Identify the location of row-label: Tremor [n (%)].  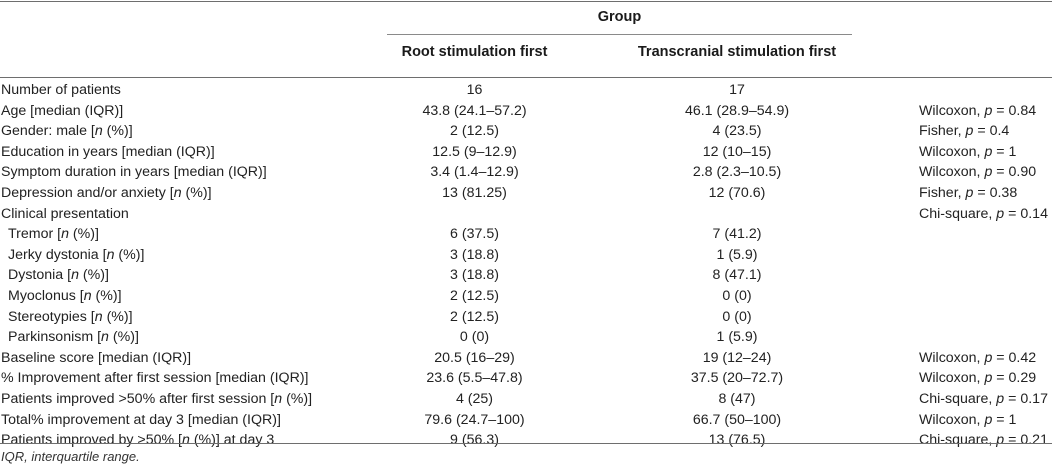
(53, 234).